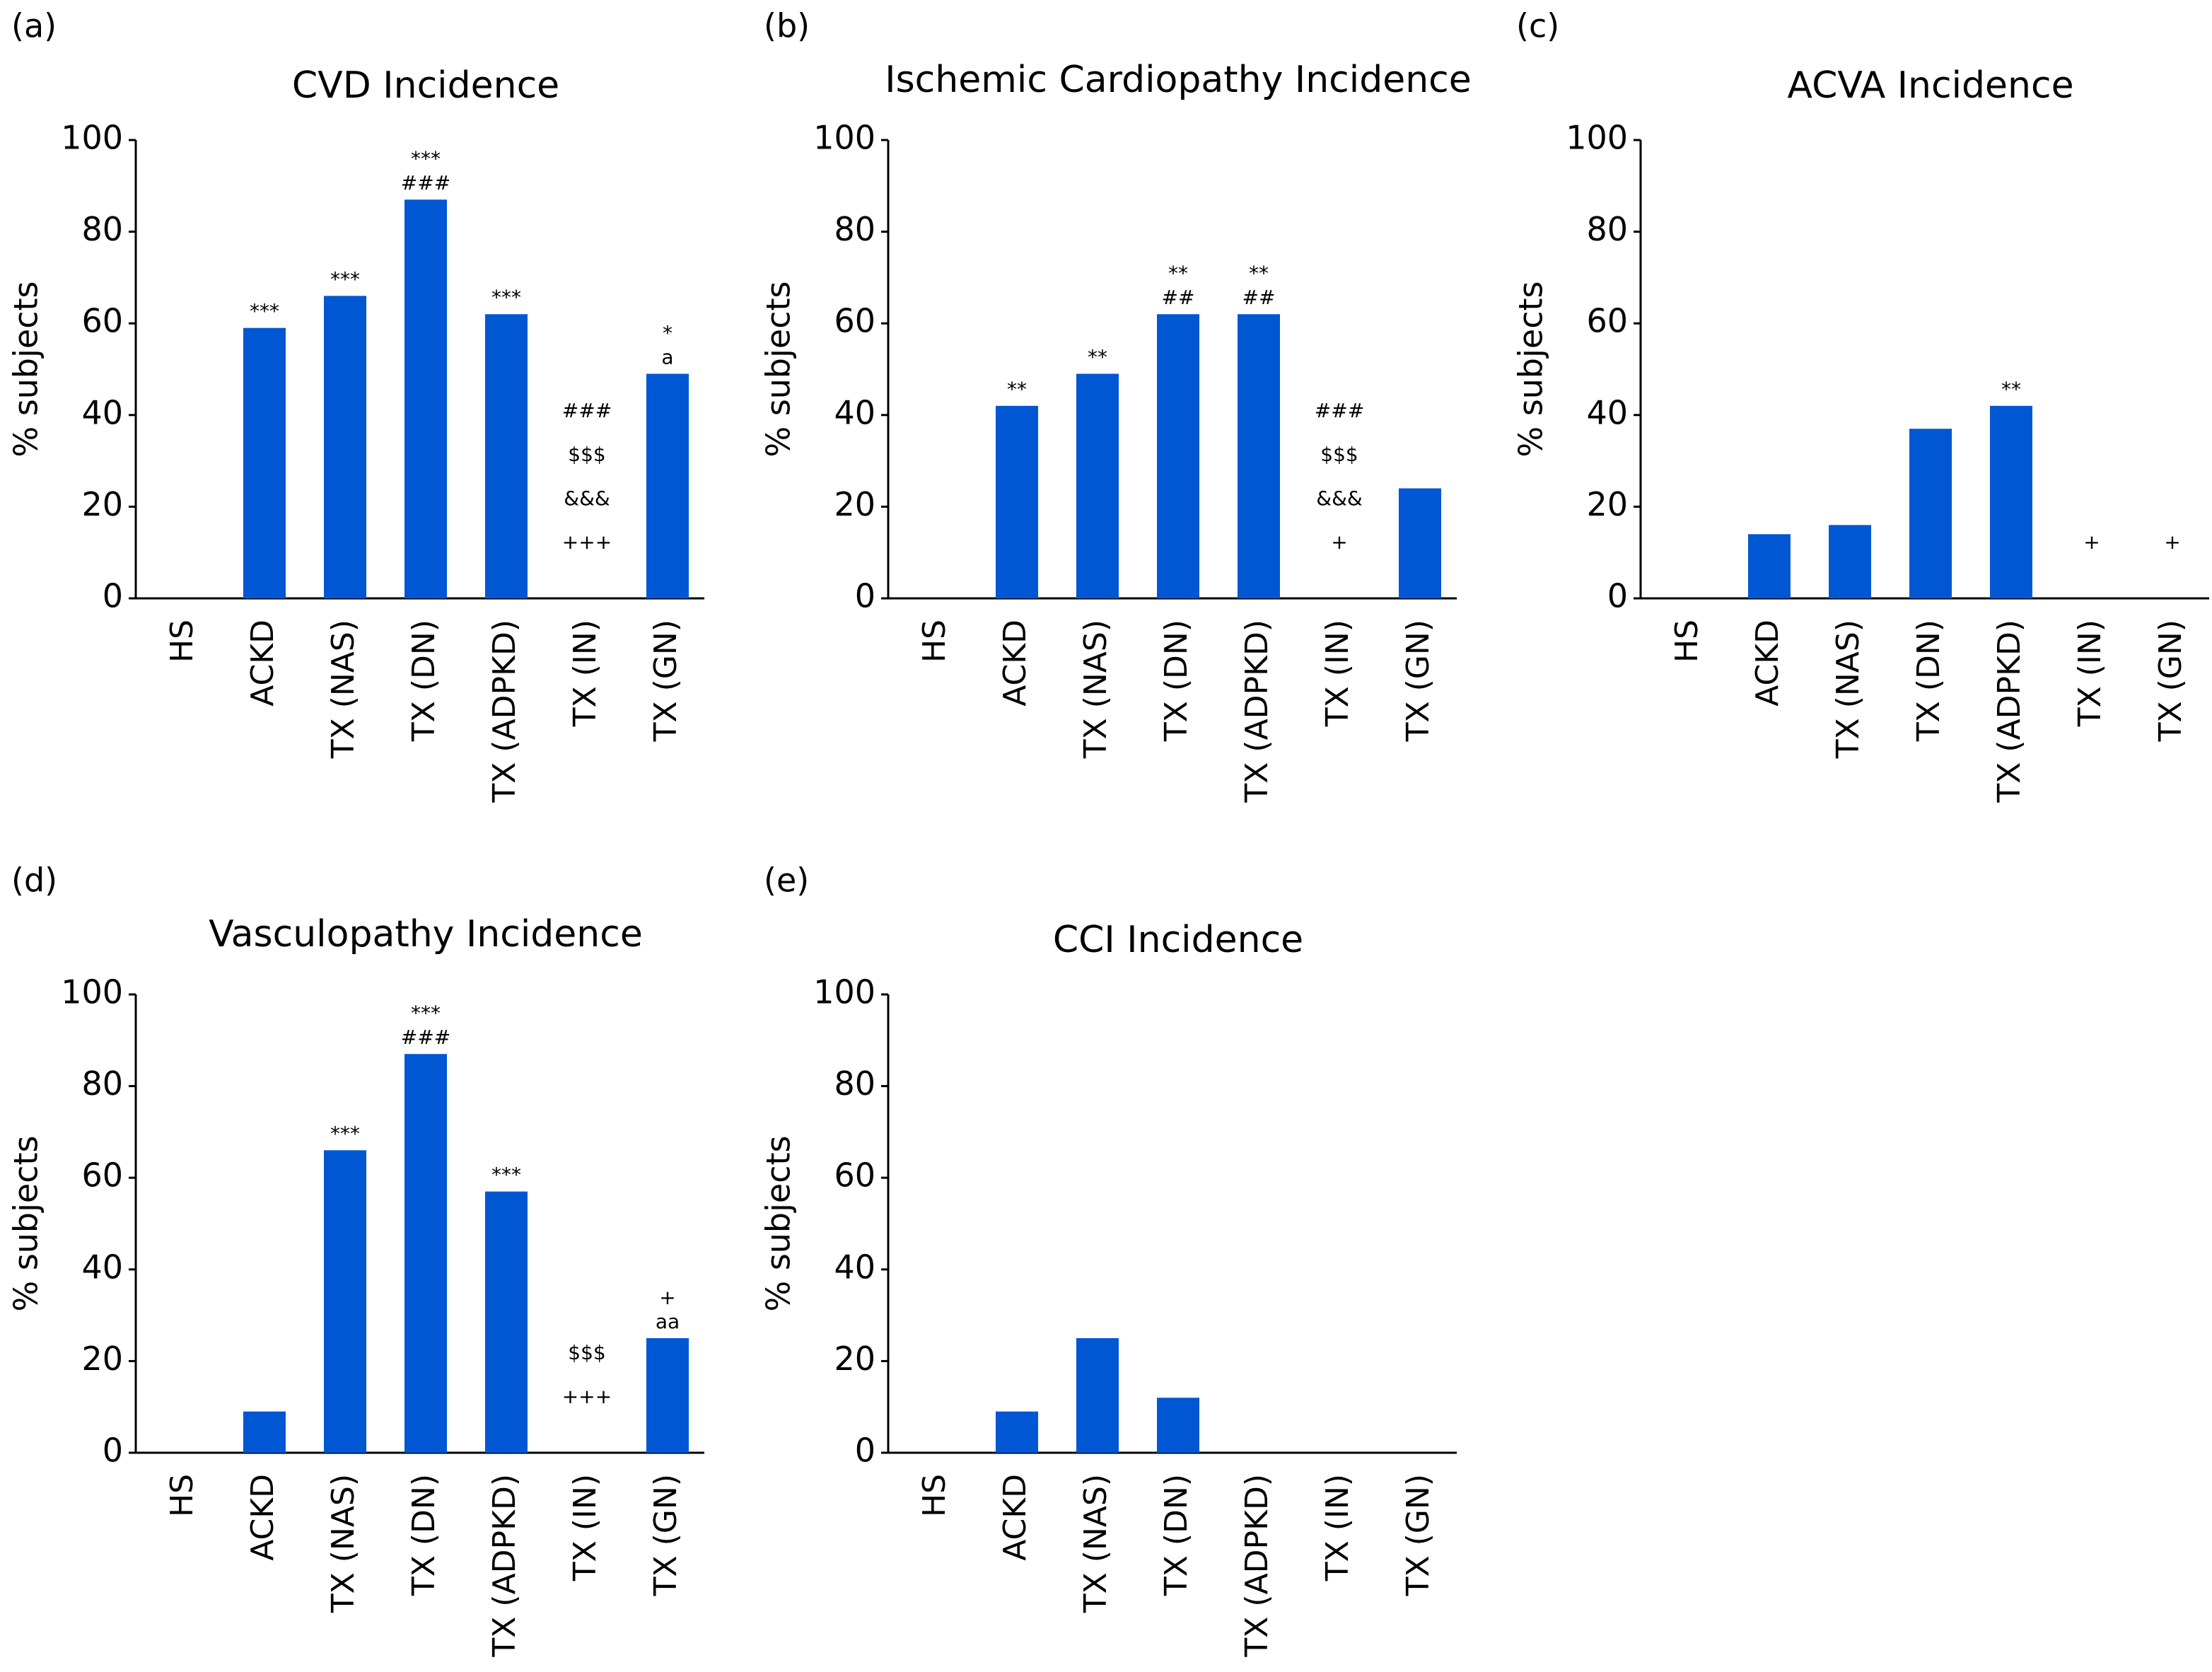 Image resolution: width=2212 pixels, height=1672 pixels. I want to click on chart-title: CVD Incidence, so click(425, 85).